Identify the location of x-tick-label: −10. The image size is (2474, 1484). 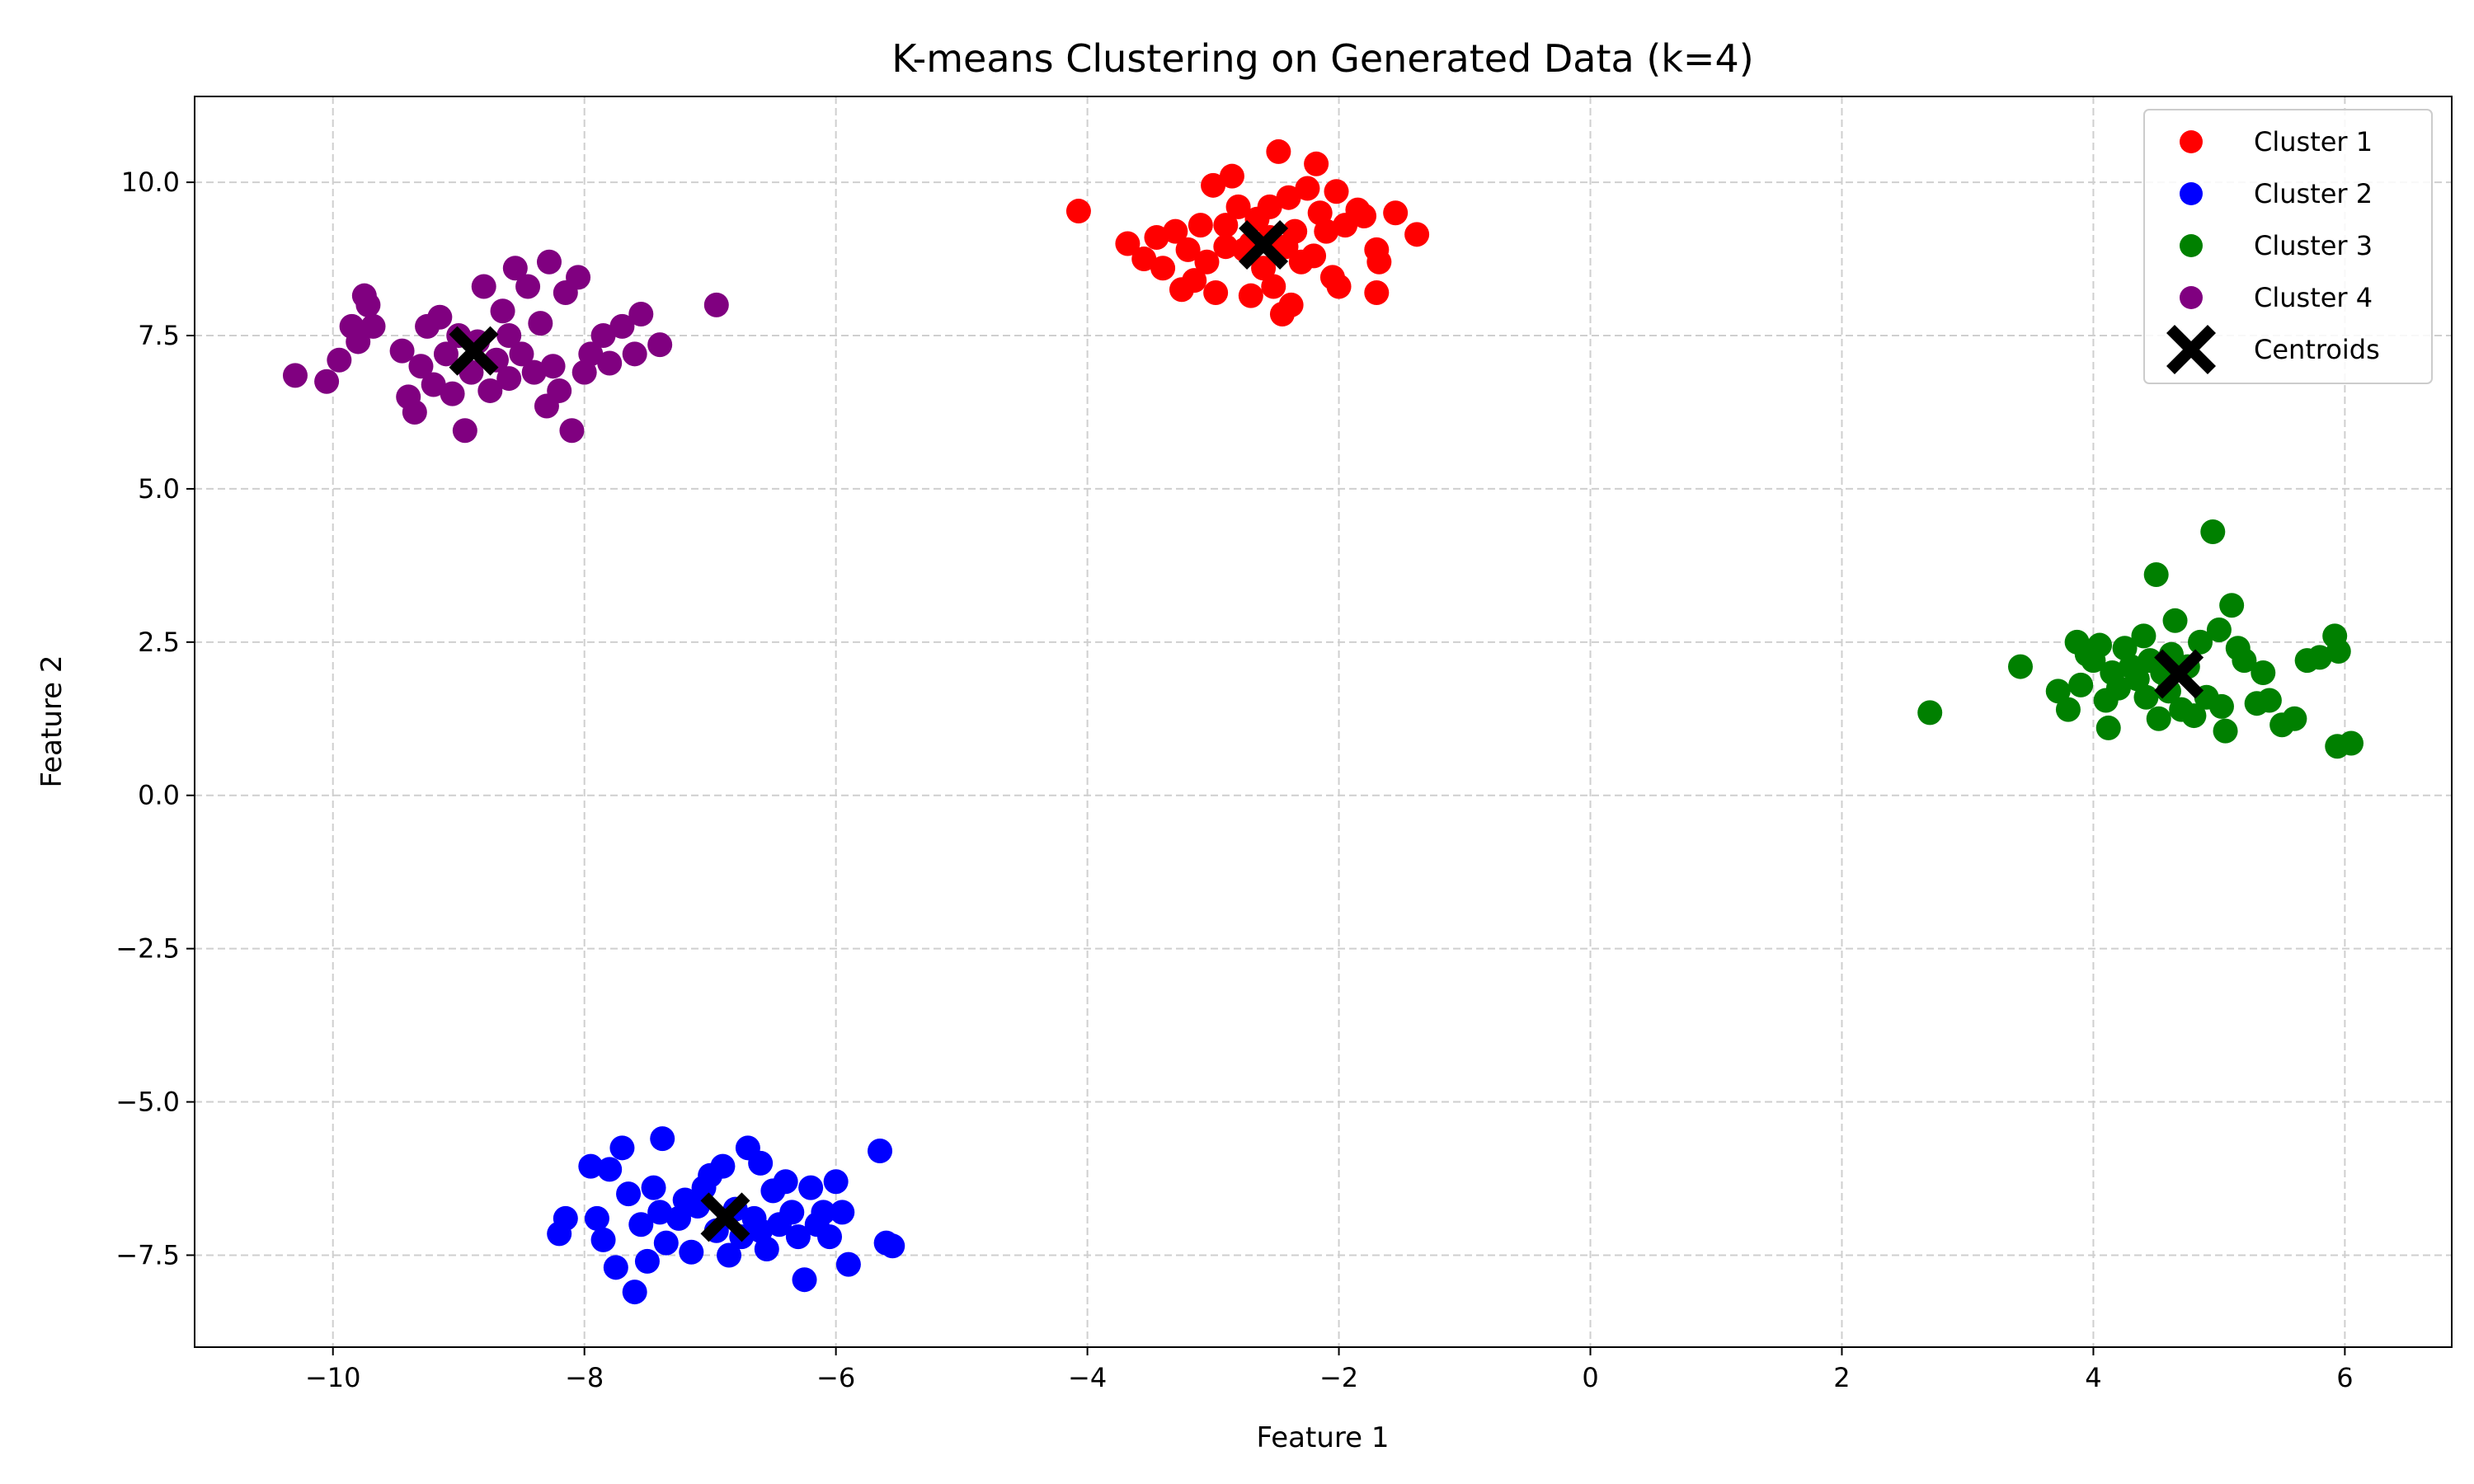
(333, 1377).